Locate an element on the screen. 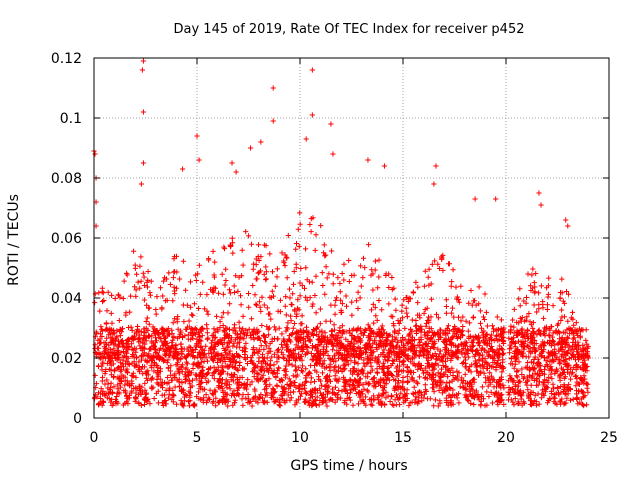 Image resolution: width=640 pixels, height=480 pixels. y-tick-label: 0.08 is located at coordinates (66, 179).